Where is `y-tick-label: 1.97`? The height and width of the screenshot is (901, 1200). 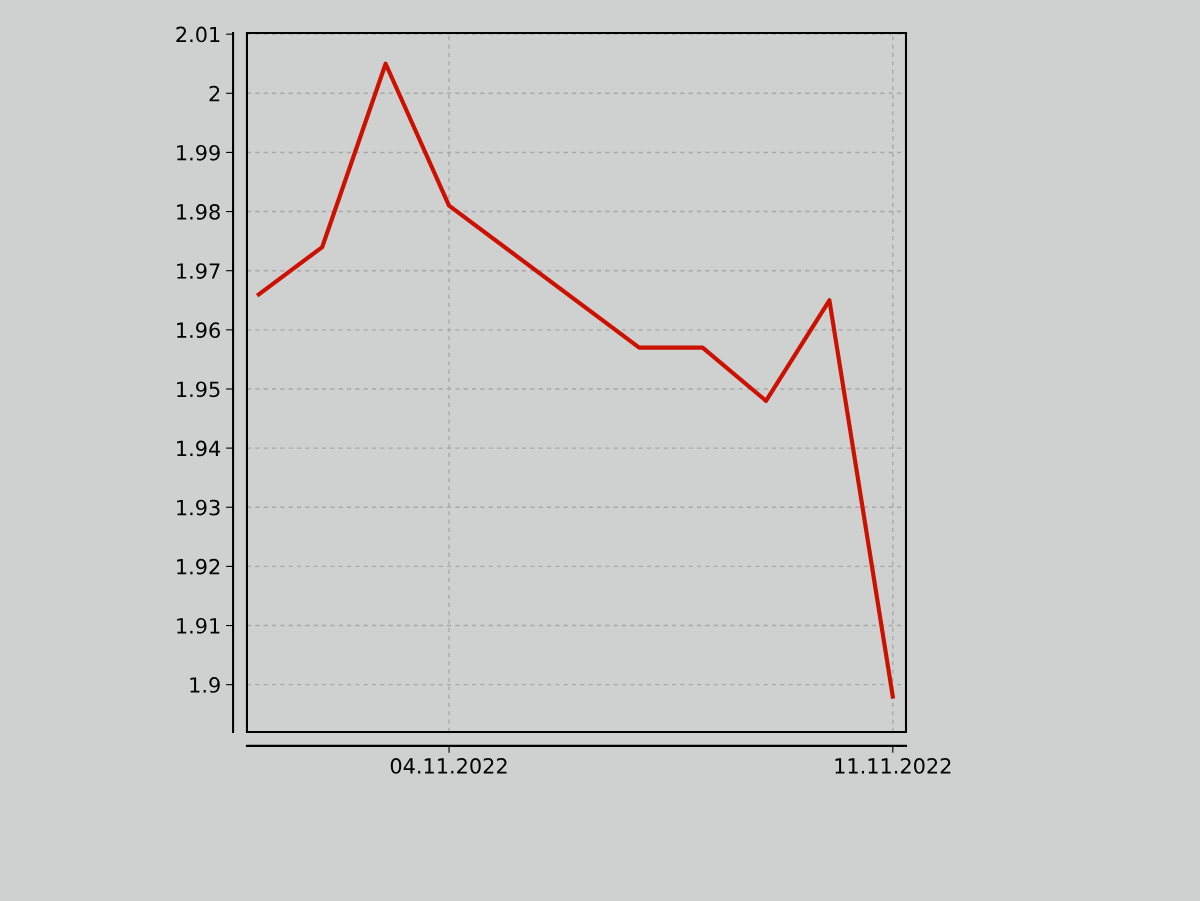 y-tick-label: 1.97 is located at coordinates (198, 271).